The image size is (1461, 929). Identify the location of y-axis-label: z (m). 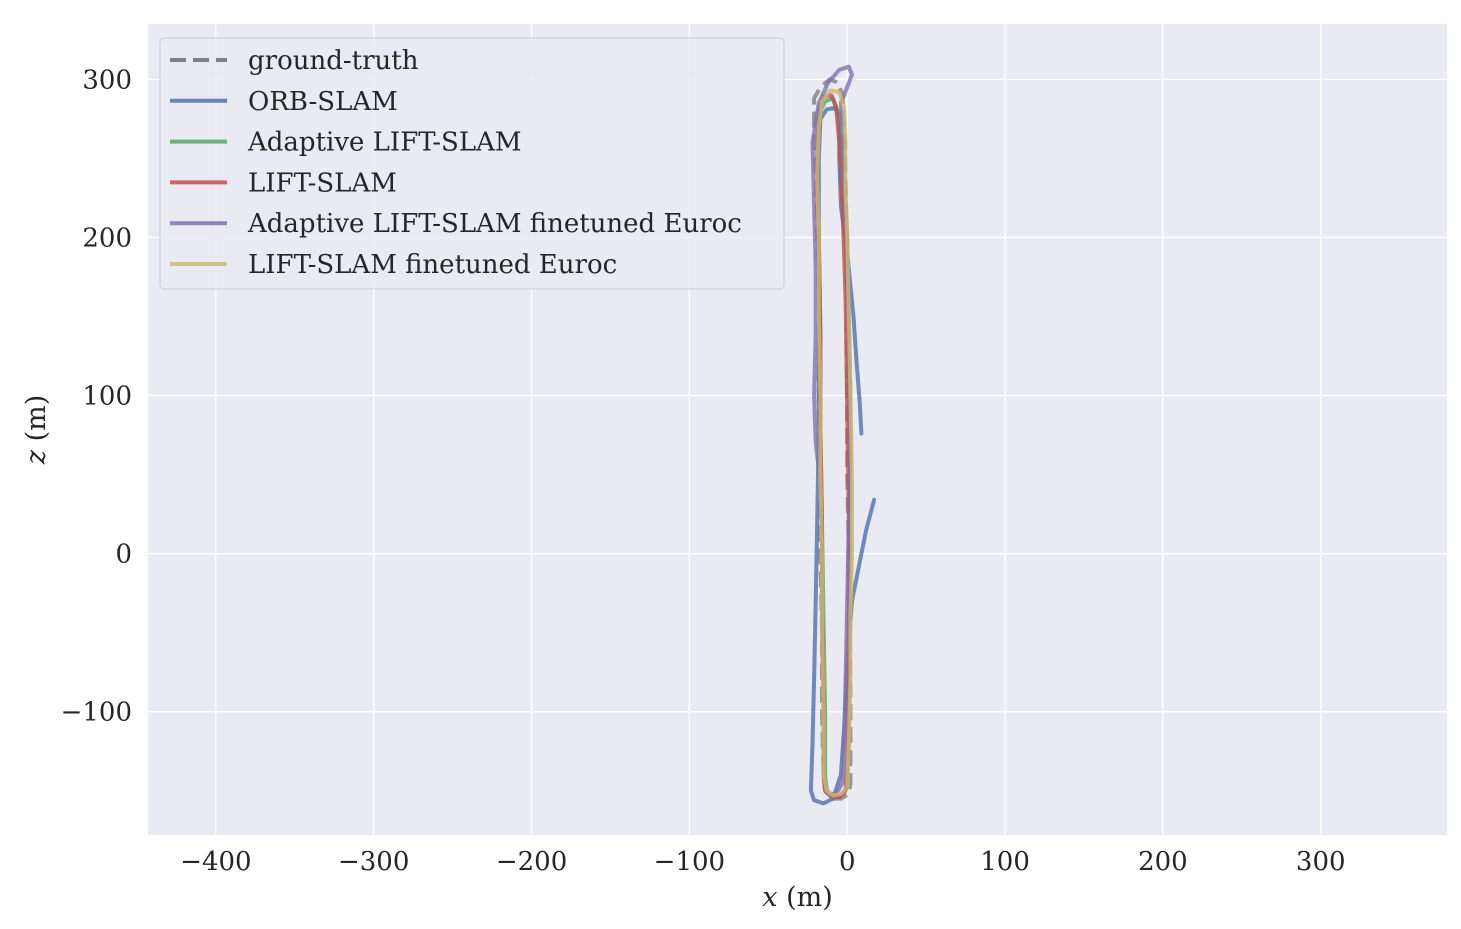
(36, 430).